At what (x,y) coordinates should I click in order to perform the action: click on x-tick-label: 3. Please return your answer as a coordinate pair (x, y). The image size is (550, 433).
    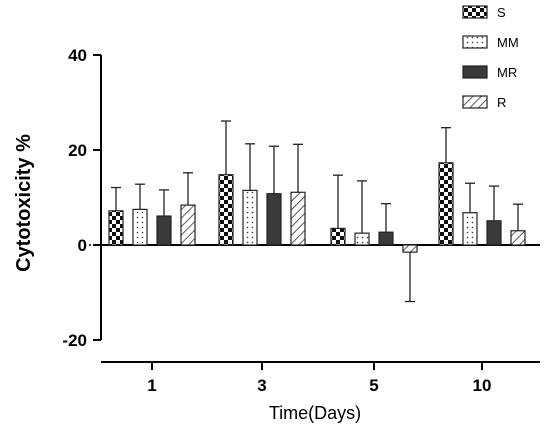
    Looking at the image, I should click on (261, 385).